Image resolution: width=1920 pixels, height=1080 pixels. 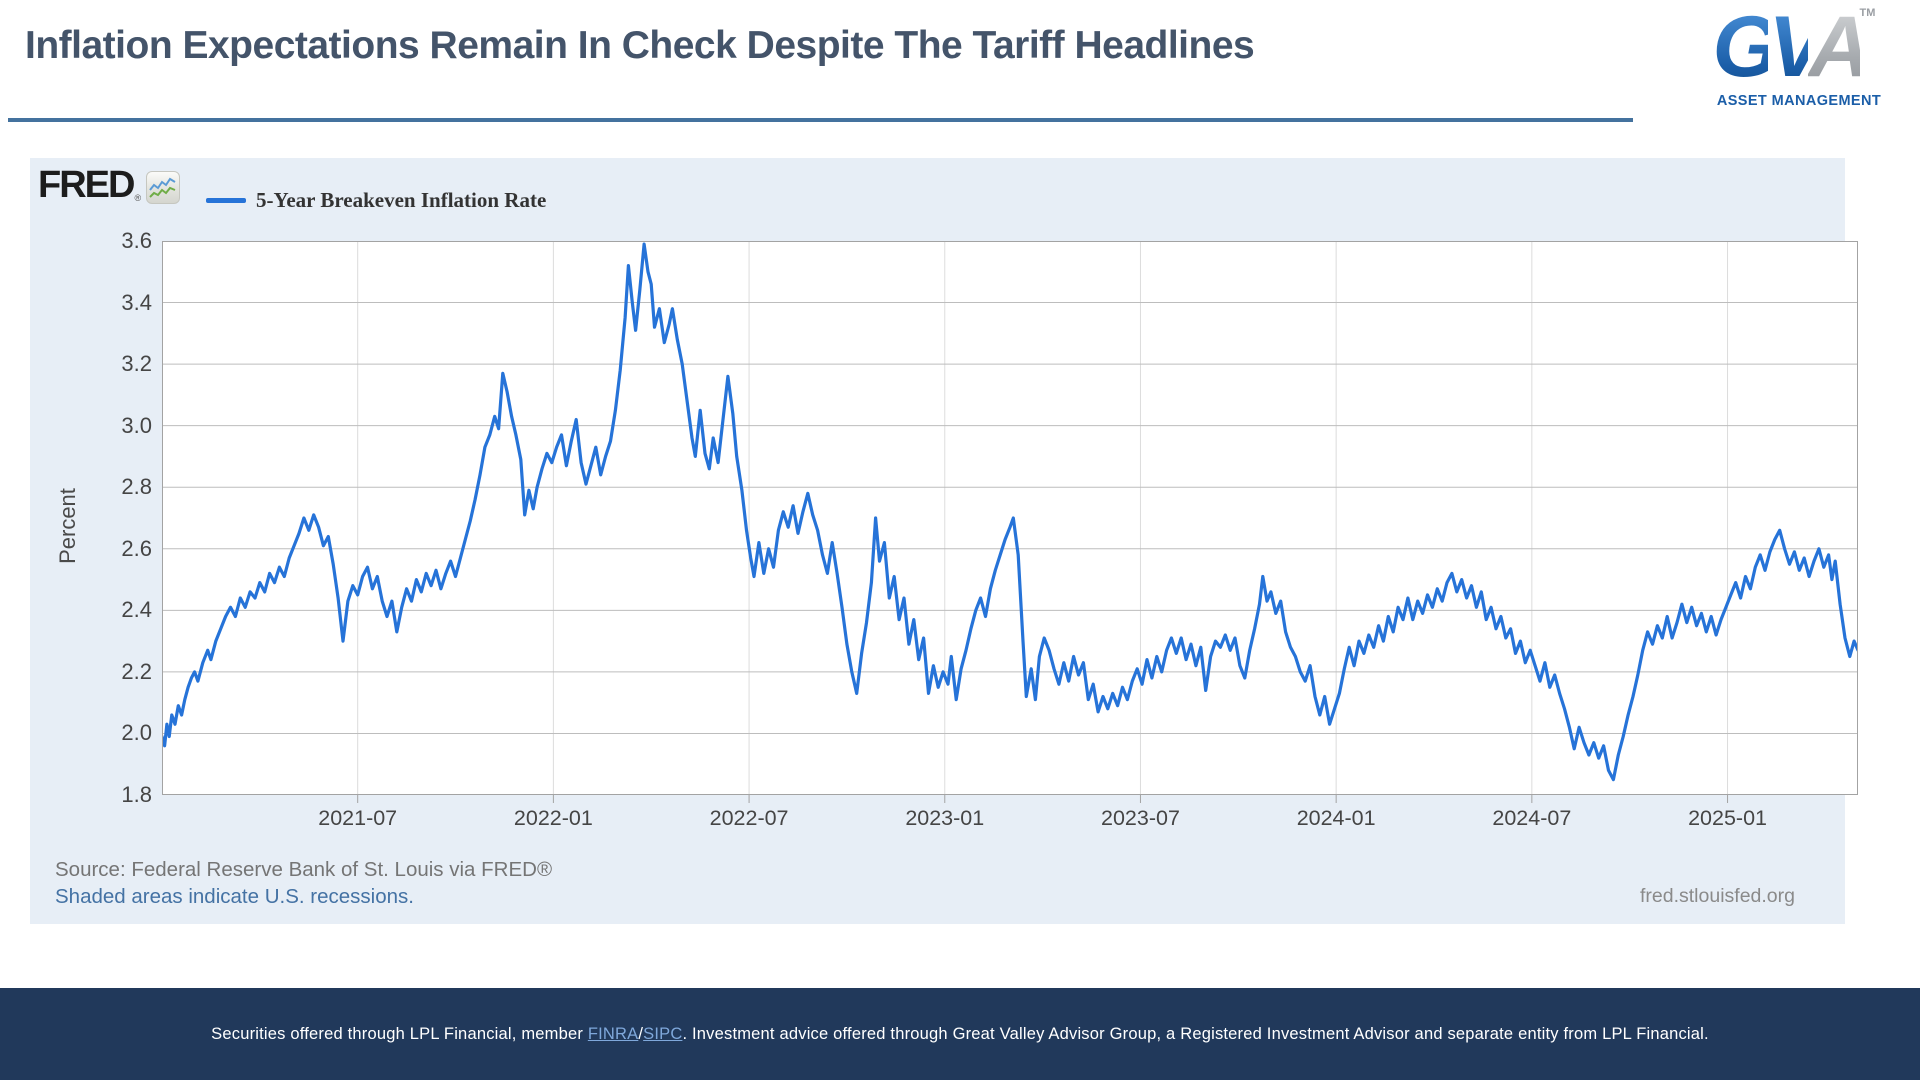 I want to click on fred-logo-text: FRED, so click(x=86, y=185).